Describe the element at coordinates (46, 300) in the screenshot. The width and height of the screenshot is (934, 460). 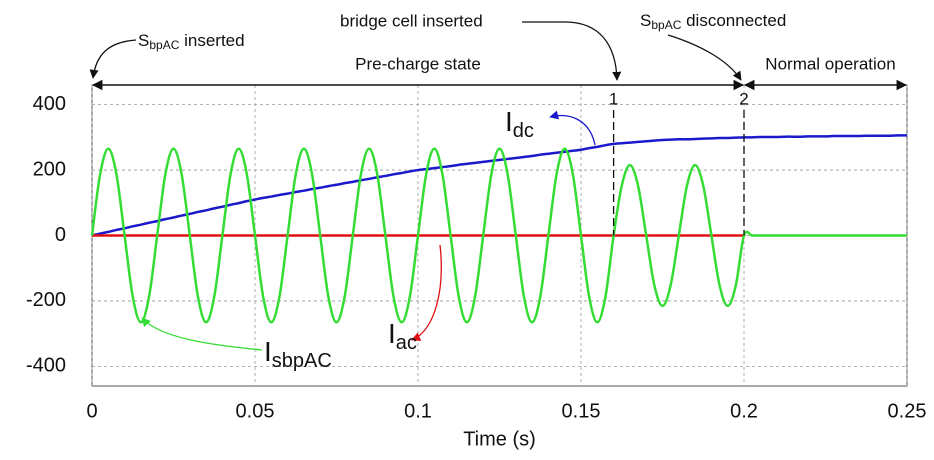
I see `y-tick-label: -200` at that location.